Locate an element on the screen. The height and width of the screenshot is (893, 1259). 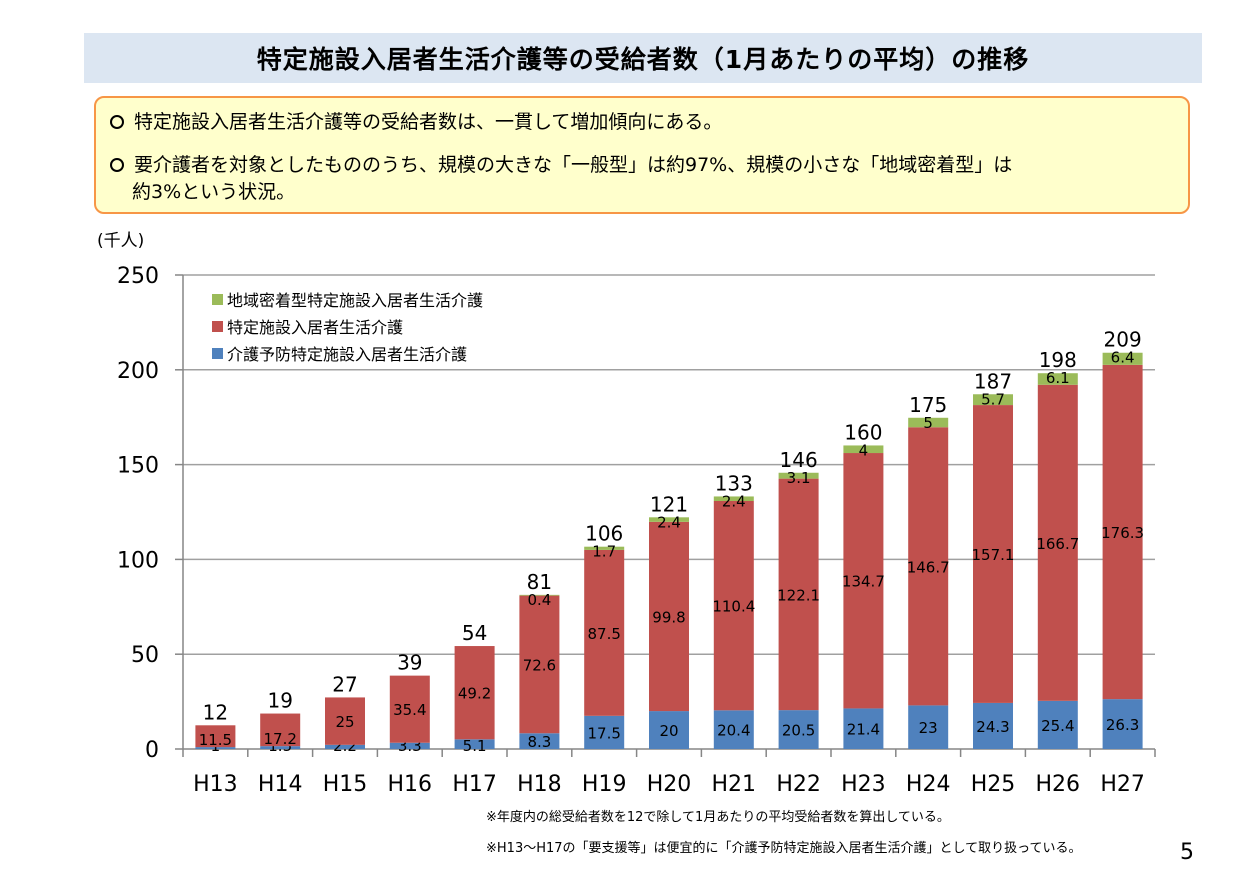
total-label: 146 is located at coordinates (799, 460).